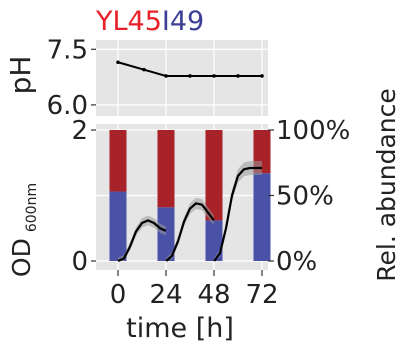 The width and height of the screenshot is (398, 349). Describe the element at coordinates (305, 197) in the screenshot. I see `abundance-tick-label: 50%` at that location.